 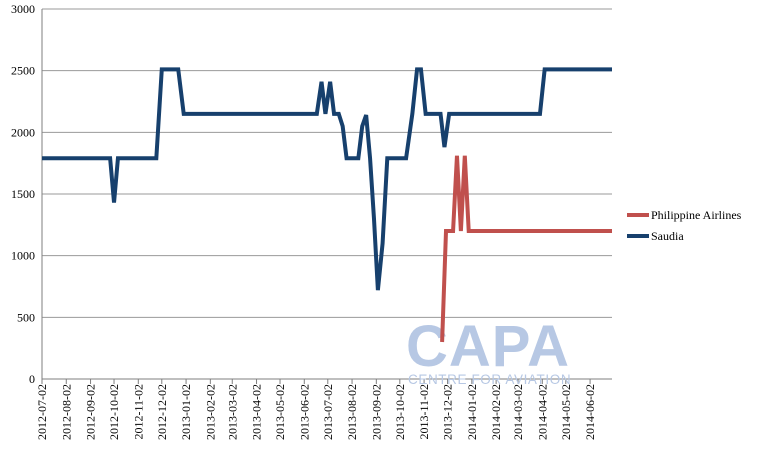 I want to click on x-tick-label: 2013-02-02, so click(x=210, y=412).